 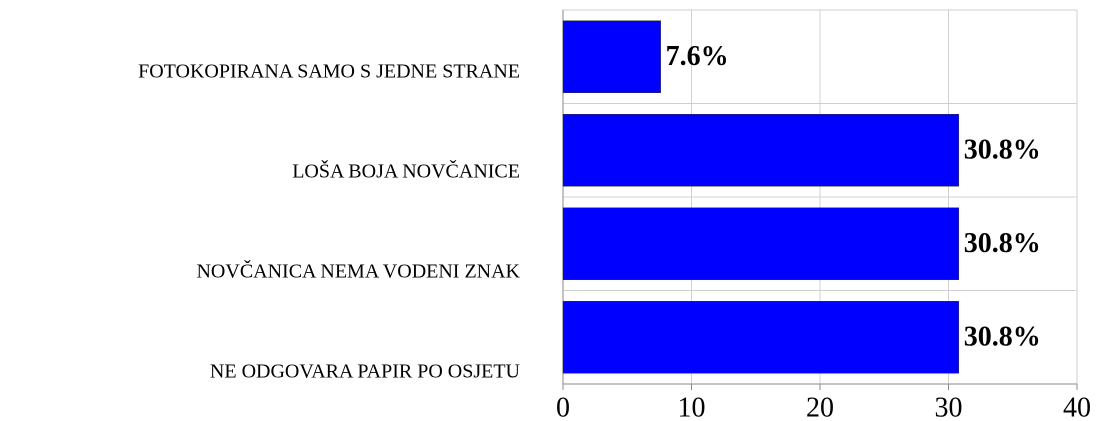 I want to click on x-tick-label: 30, so click(x=949, y=406).